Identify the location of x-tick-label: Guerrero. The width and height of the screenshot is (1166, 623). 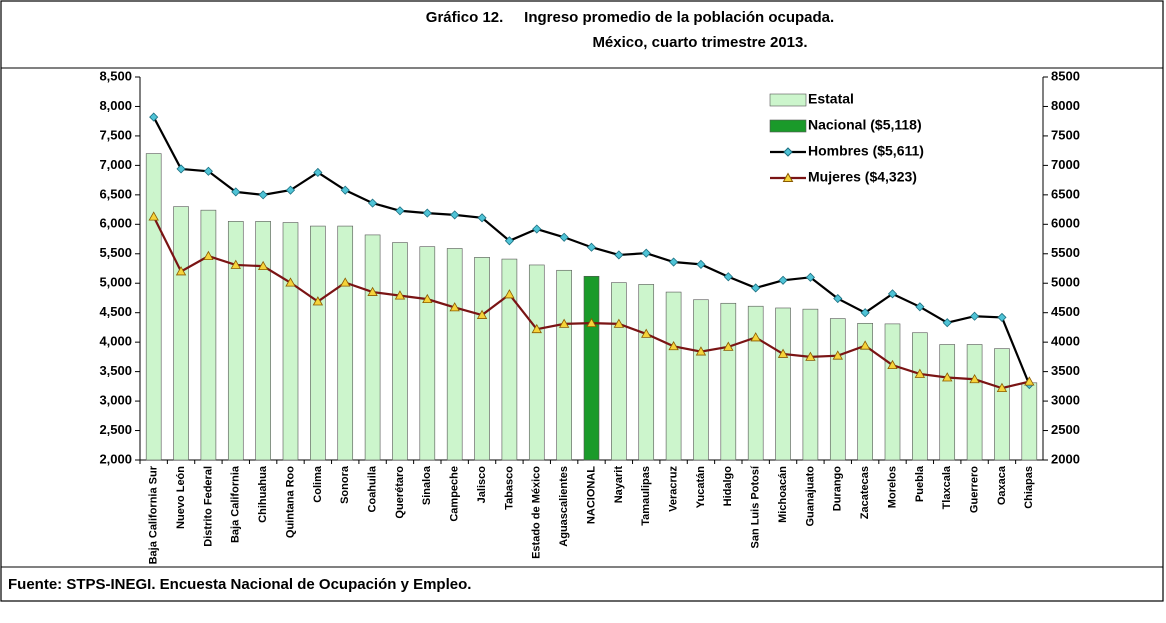
(974, 489).